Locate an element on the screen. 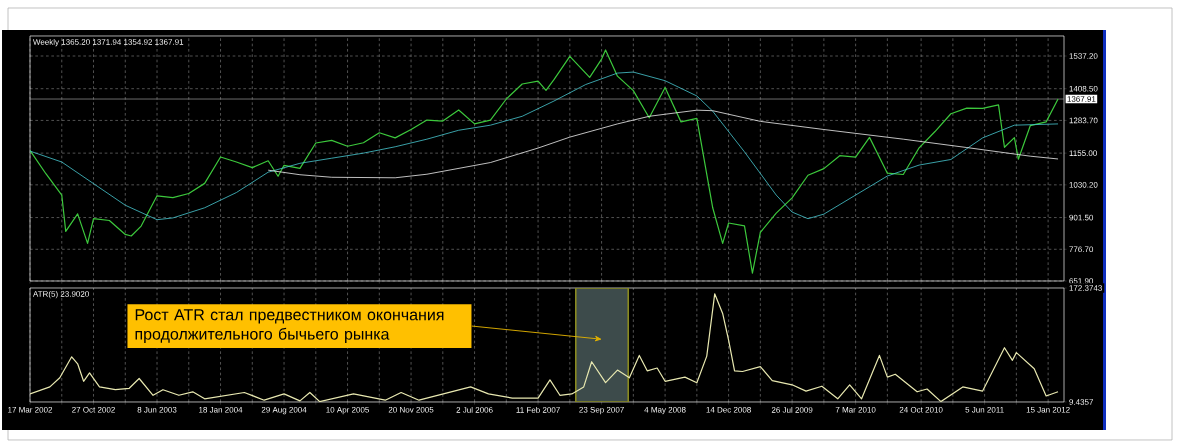 The height and width of the screenshot is (448, 1182). x-tick-label: 20 Nov 2005 is located at coordinates (411, 409).